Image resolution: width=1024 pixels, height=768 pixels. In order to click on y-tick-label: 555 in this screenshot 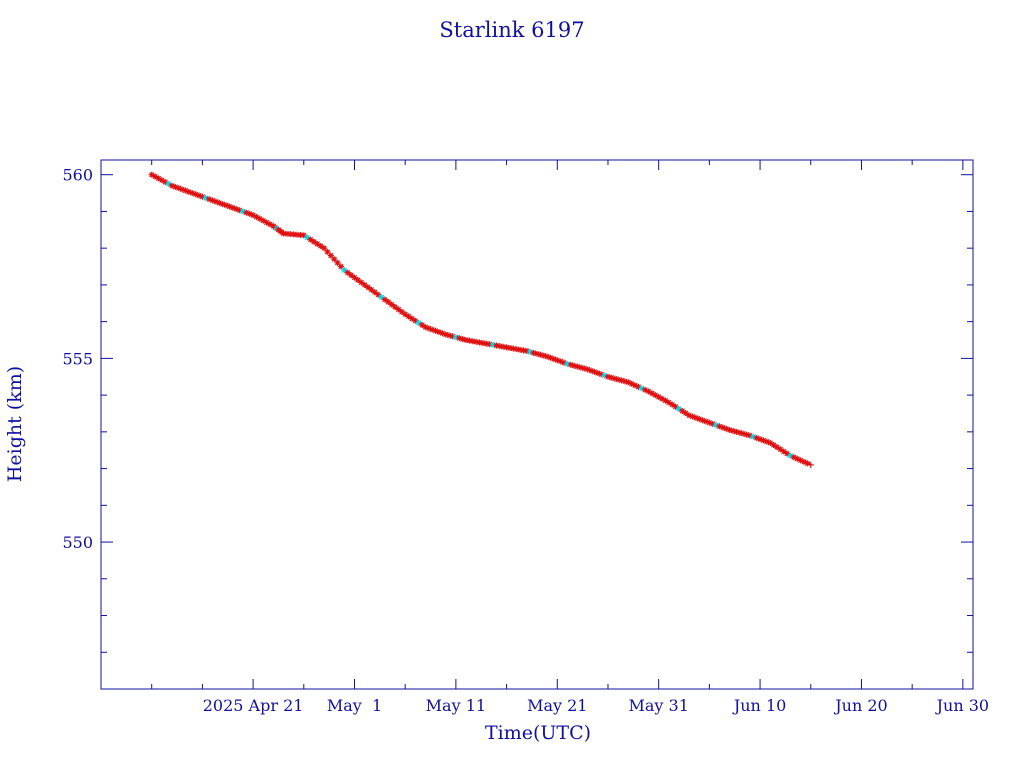, I will do `click(77, 358)`.